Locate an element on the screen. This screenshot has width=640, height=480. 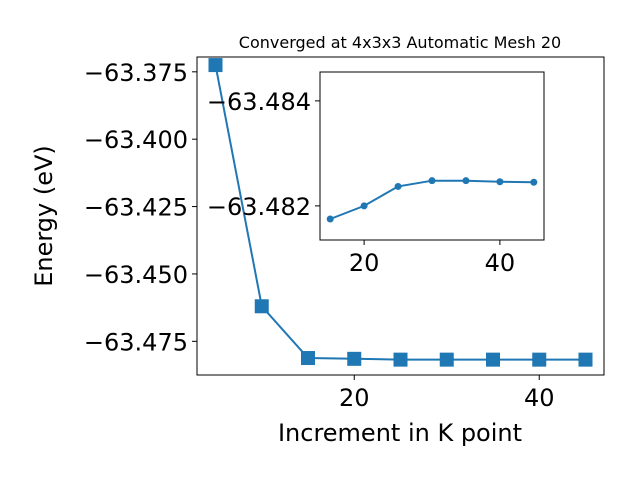
y-tick-label: −63.400 is located at coordinates (136, 140).